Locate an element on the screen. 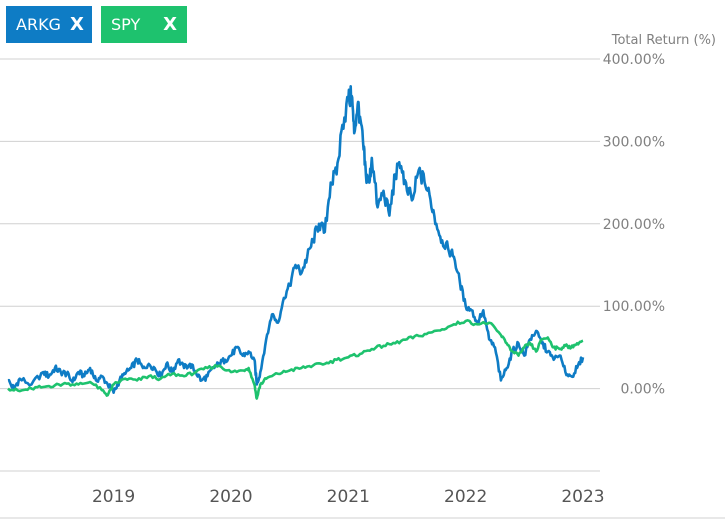 Image resolution: width=725 pixels, height=525 pixels. legend-label-spy: SPY is located at coordinates (126, 24).